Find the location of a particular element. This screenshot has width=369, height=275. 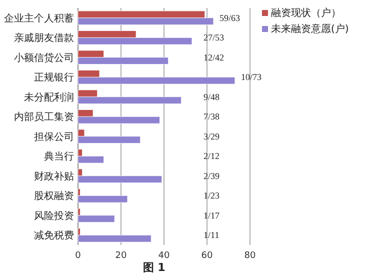

annotation: 9/48 is located at coordinates (212, 97).